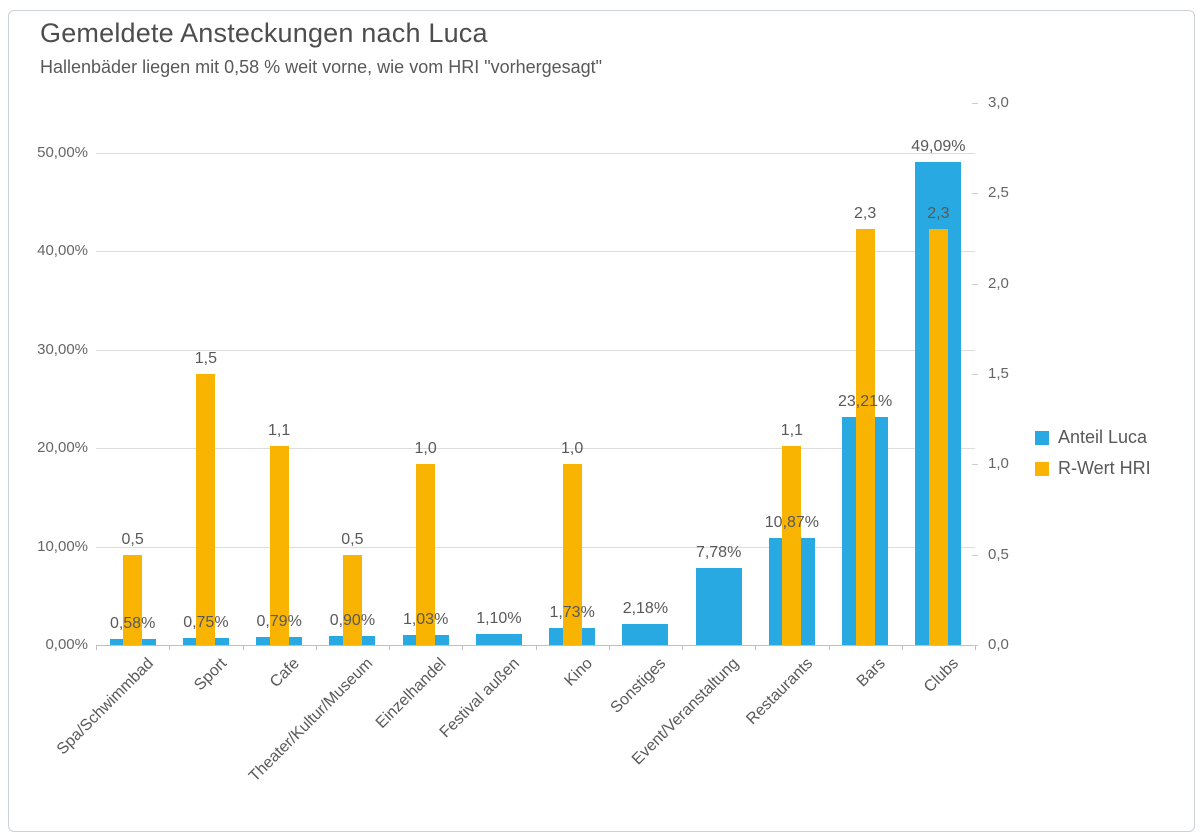  Describe the element at coordinates (264, 33) in the screenshot. I see `chart-title: Gemeldete Ansteckungen nach Luca` at that location.